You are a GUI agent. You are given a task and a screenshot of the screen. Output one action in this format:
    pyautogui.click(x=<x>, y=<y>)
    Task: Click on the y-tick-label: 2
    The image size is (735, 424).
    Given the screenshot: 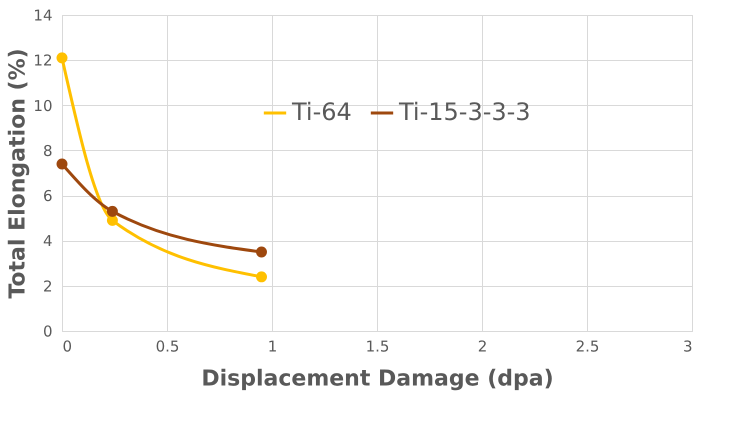 What is the action you would take?
    pyautogui.click(x=47, y=286)
    